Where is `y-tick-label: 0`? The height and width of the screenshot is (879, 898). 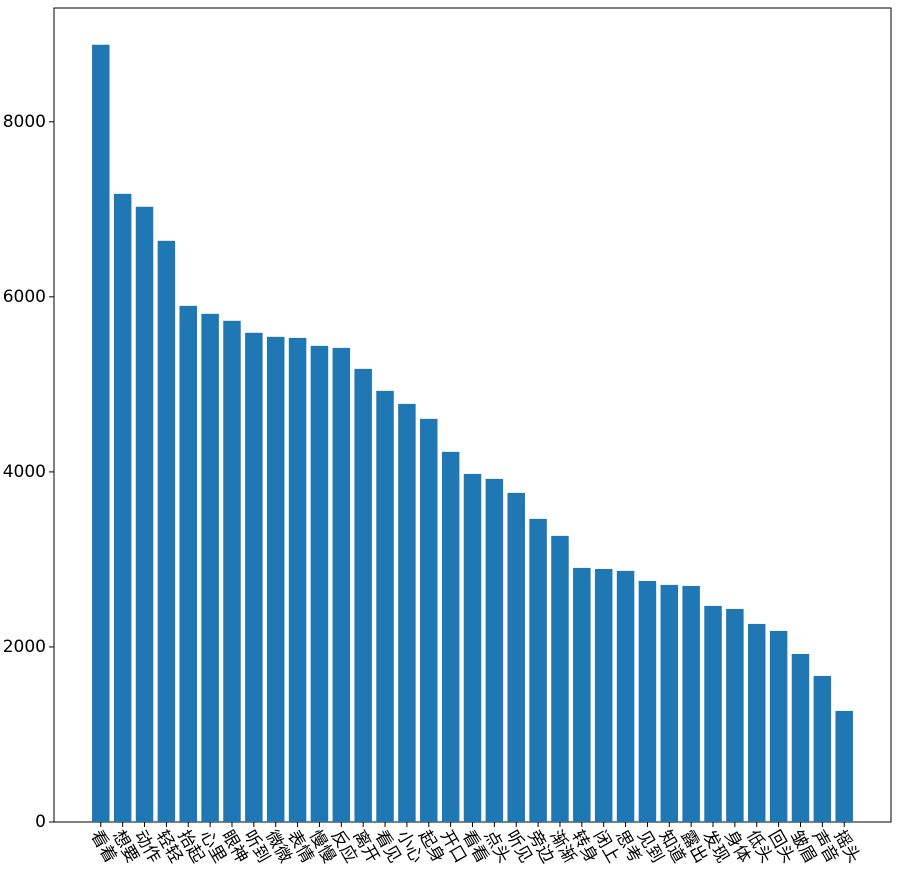
y-tick-label: 0 is located at coordinates (40, 822).